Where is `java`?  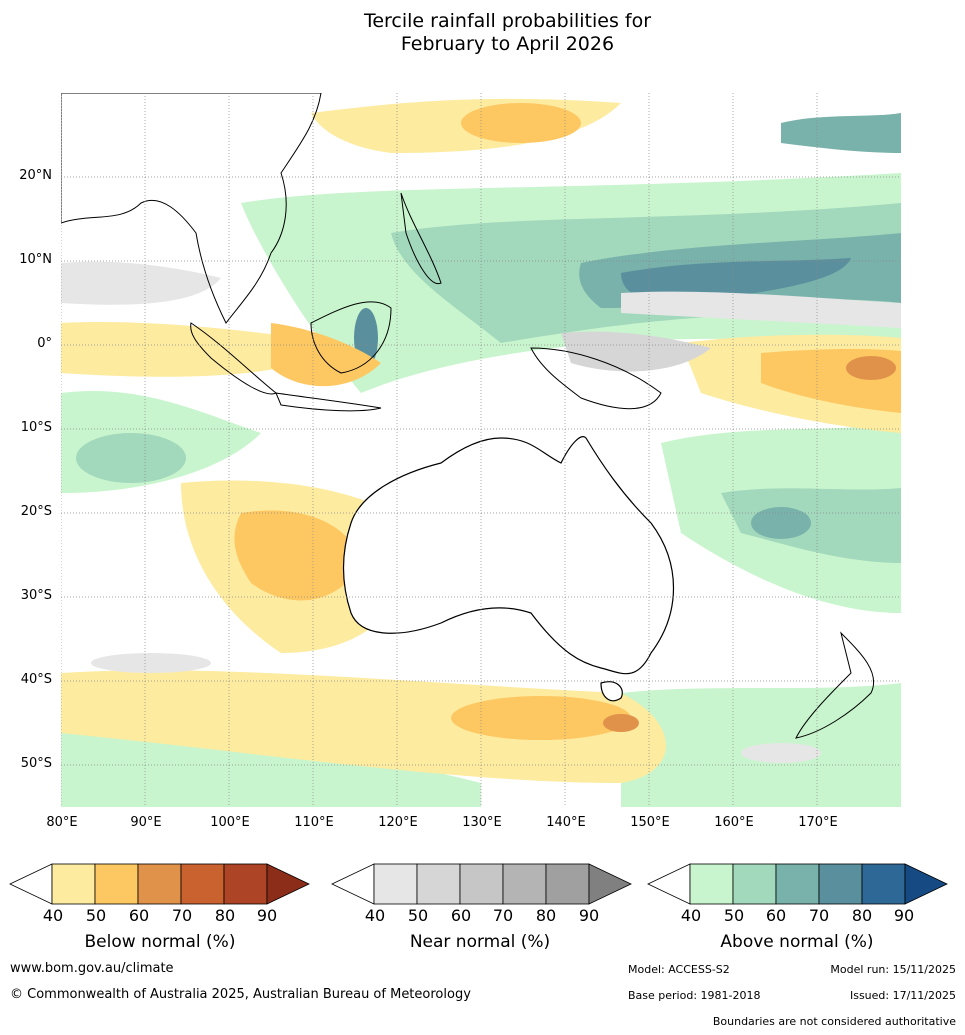 java is located at coordinates (328, 402).